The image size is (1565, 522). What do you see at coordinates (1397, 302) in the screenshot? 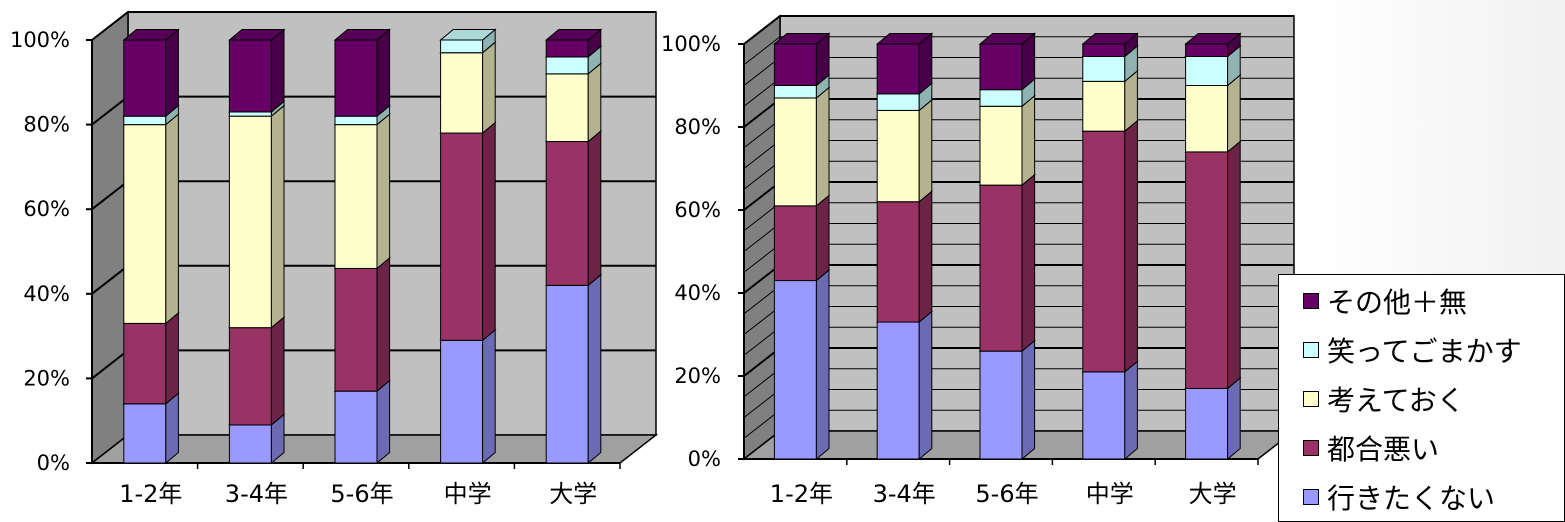
I see `legend-label-other: その他＋無` at bounding box center [1397, 302].